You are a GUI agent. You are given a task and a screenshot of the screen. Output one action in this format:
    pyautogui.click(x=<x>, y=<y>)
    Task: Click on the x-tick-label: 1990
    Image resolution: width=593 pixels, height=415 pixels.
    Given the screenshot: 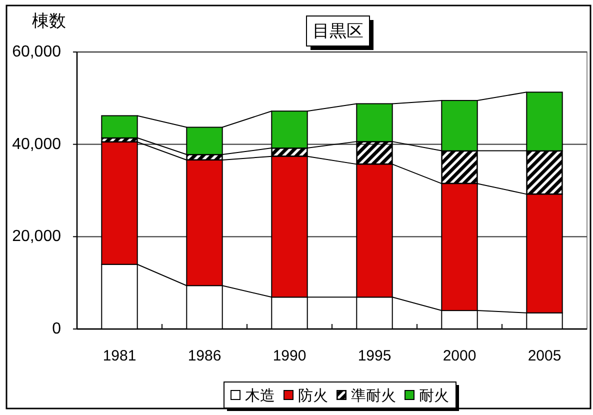 What is the action you would take?
    pyautogui.click(x=289, y=356)
    